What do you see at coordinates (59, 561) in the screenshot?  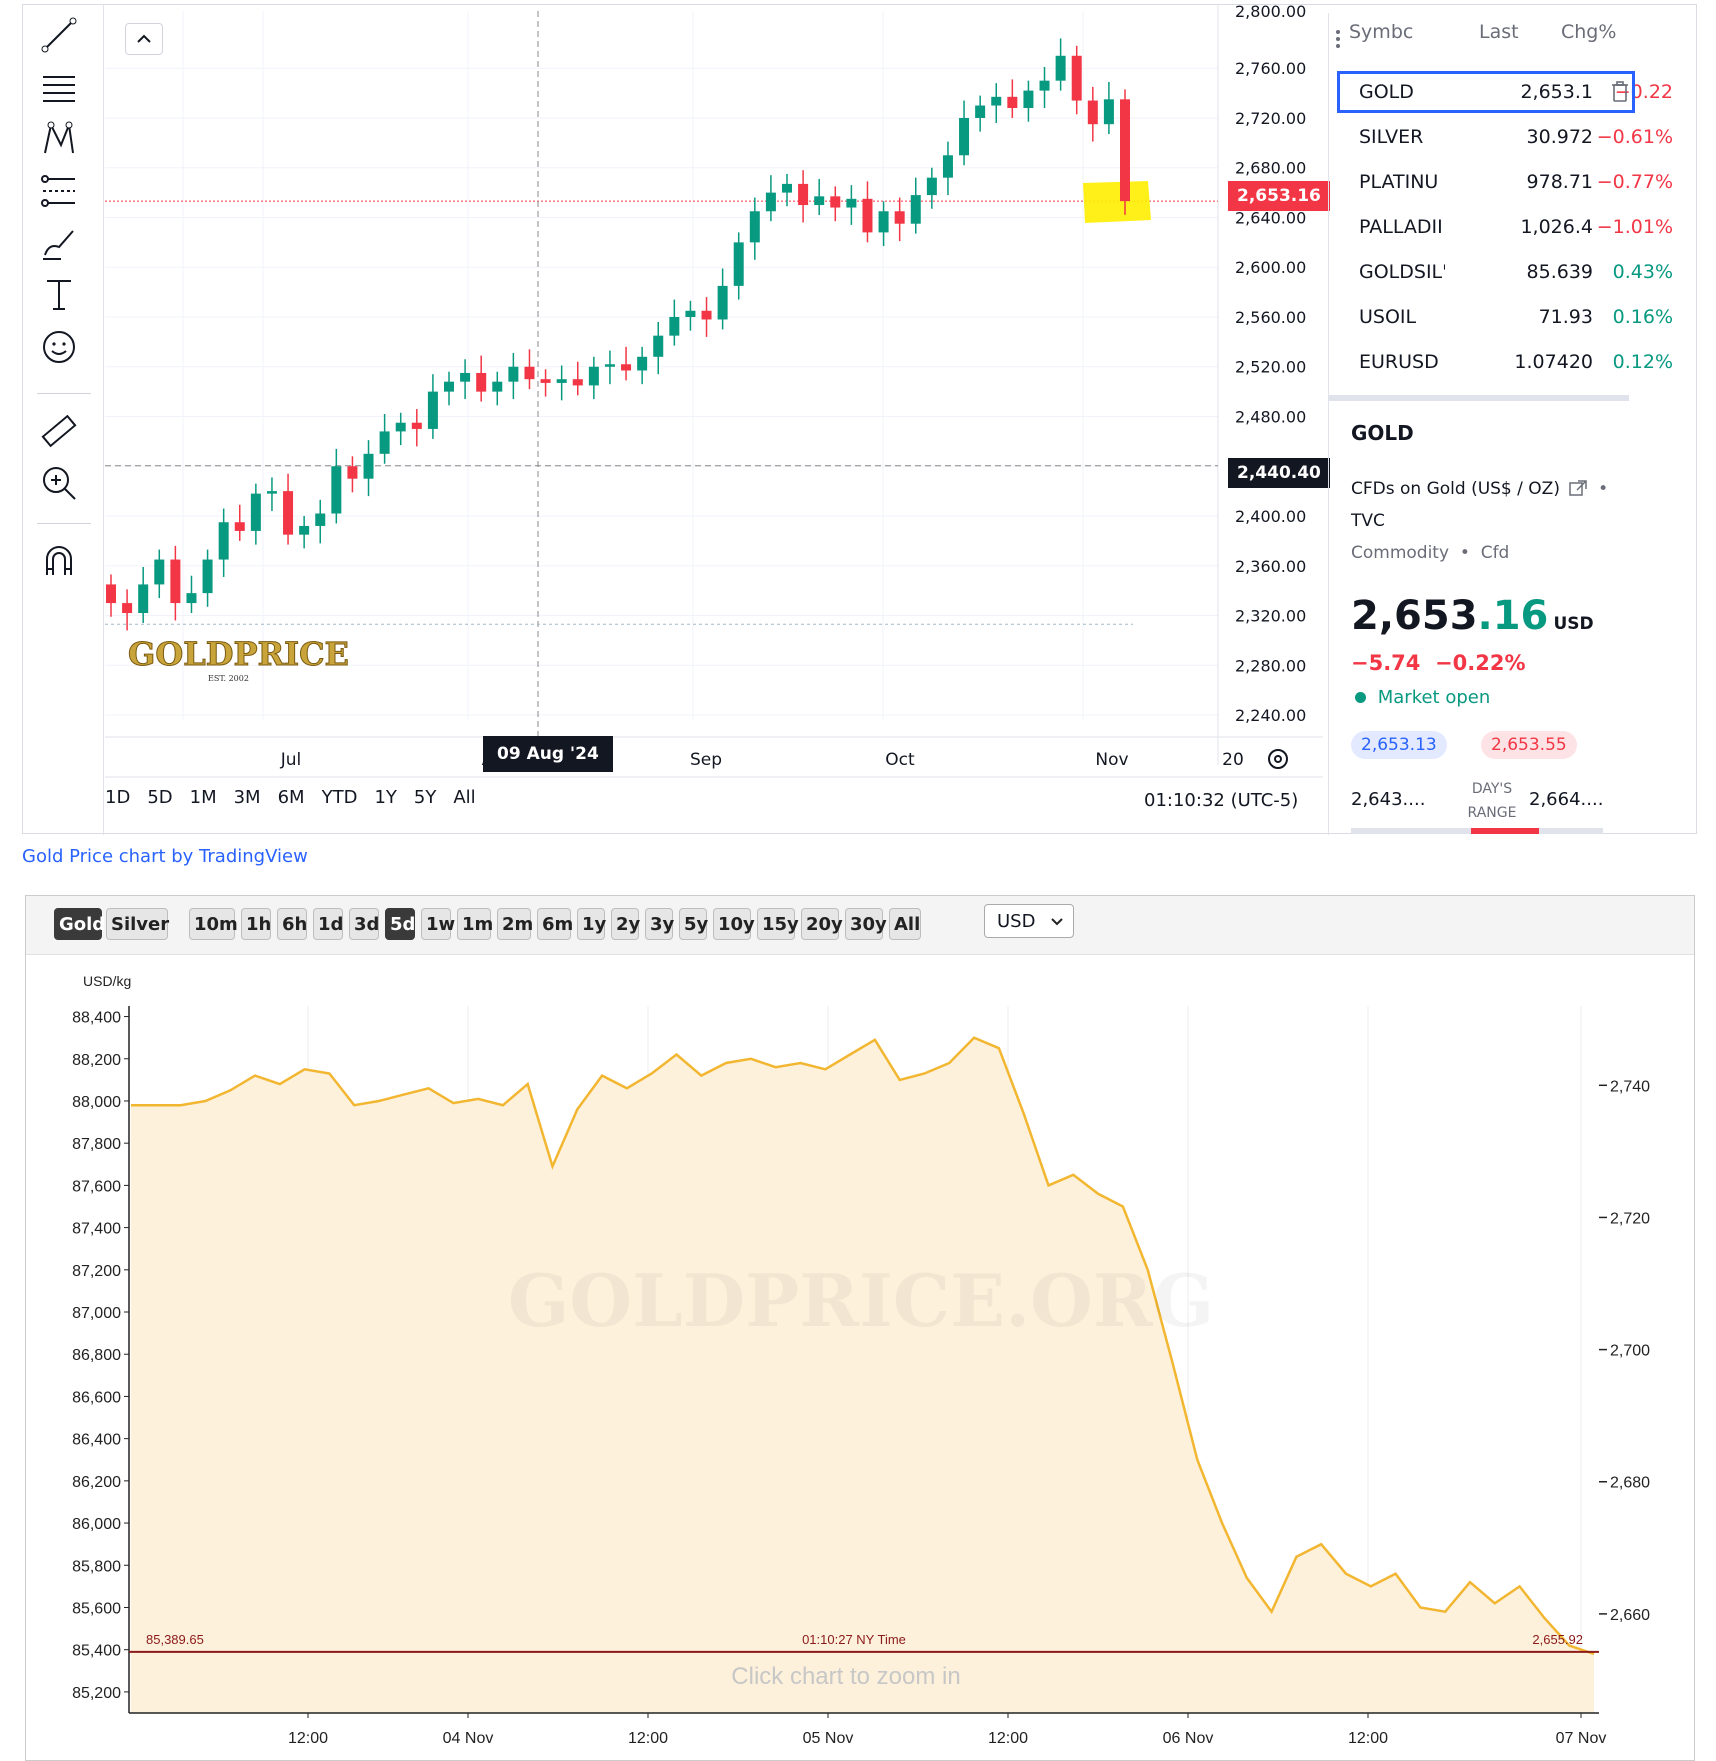 I see `magnet-icon` at bounding box center [59, 561].